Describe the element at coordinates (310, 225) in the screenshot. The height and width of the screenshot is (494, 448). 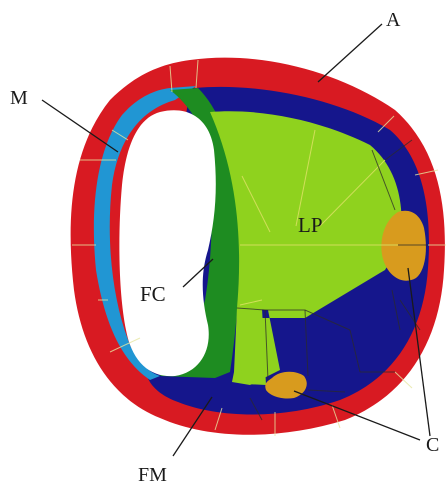
I see `label-lp: LP` at that location.